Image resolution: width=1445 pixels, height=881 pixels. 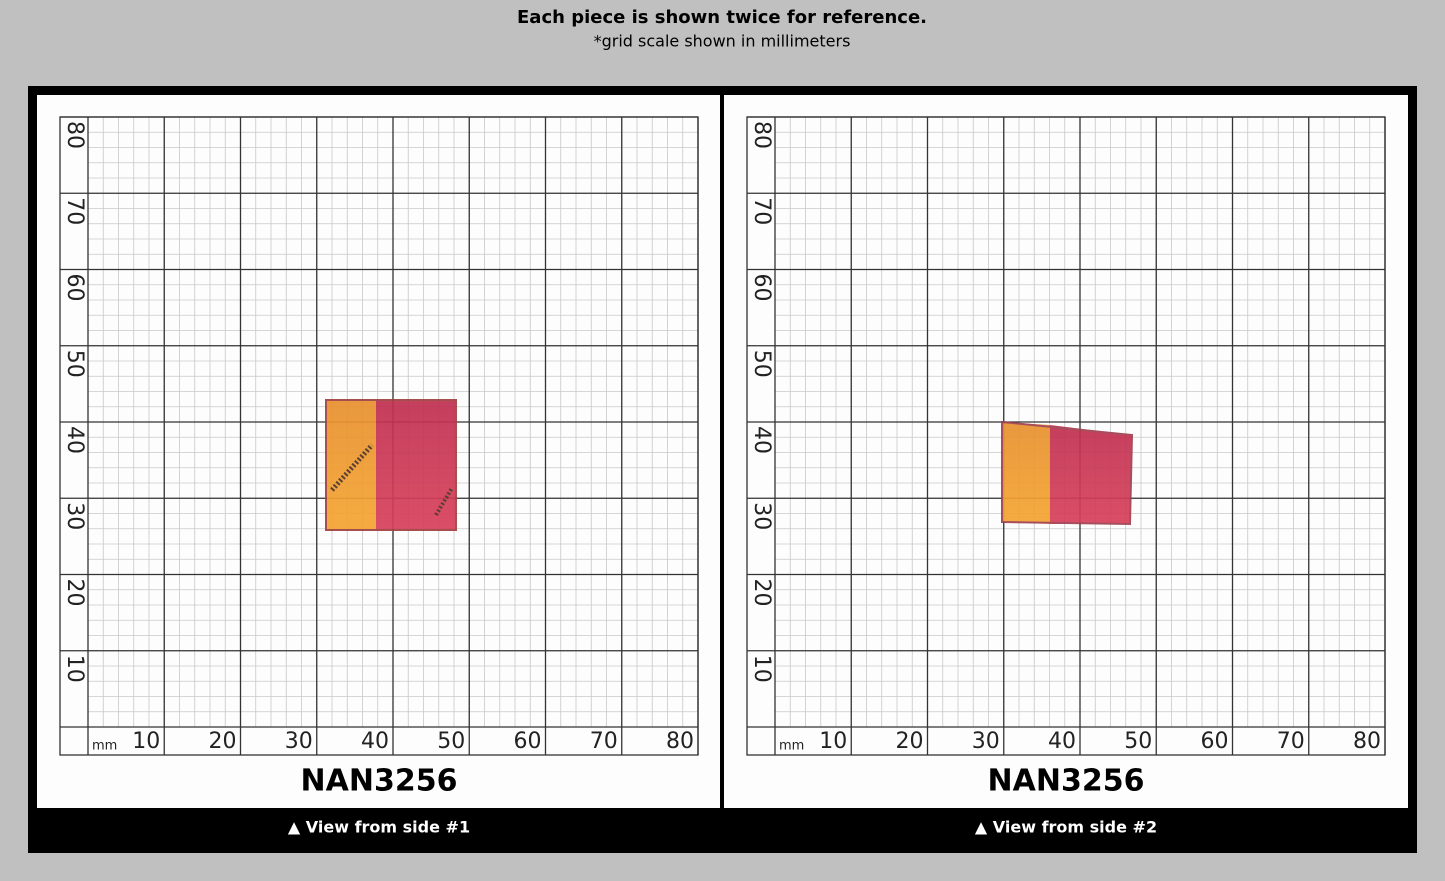 What do you see at coordinates (722, 17) in the screenshot?
I see `title: Each piece is shown twice for reference.` at bounding box center [722, 17].